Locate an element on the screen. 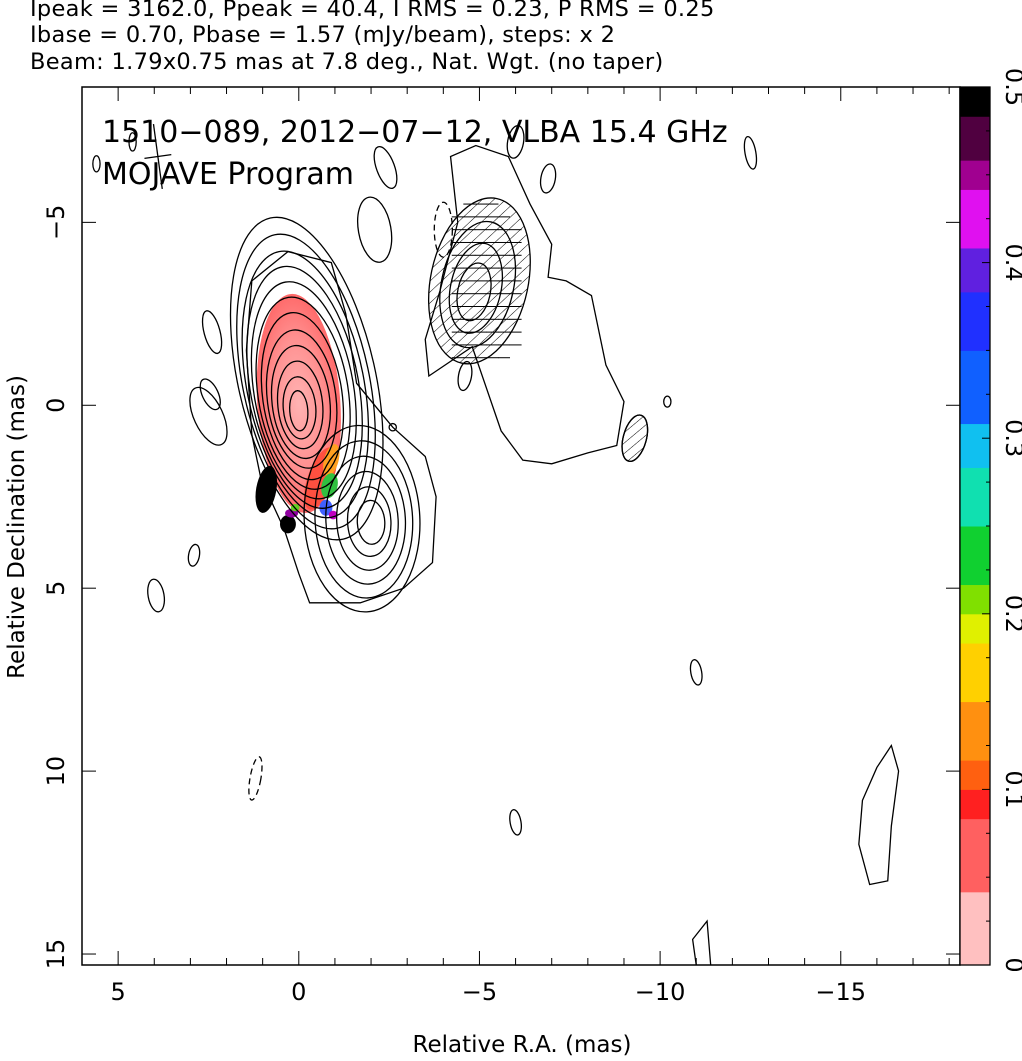 The image size is (1022, 1061). colorbar-tick-label: 0 is located at coordinates (1011, 964).